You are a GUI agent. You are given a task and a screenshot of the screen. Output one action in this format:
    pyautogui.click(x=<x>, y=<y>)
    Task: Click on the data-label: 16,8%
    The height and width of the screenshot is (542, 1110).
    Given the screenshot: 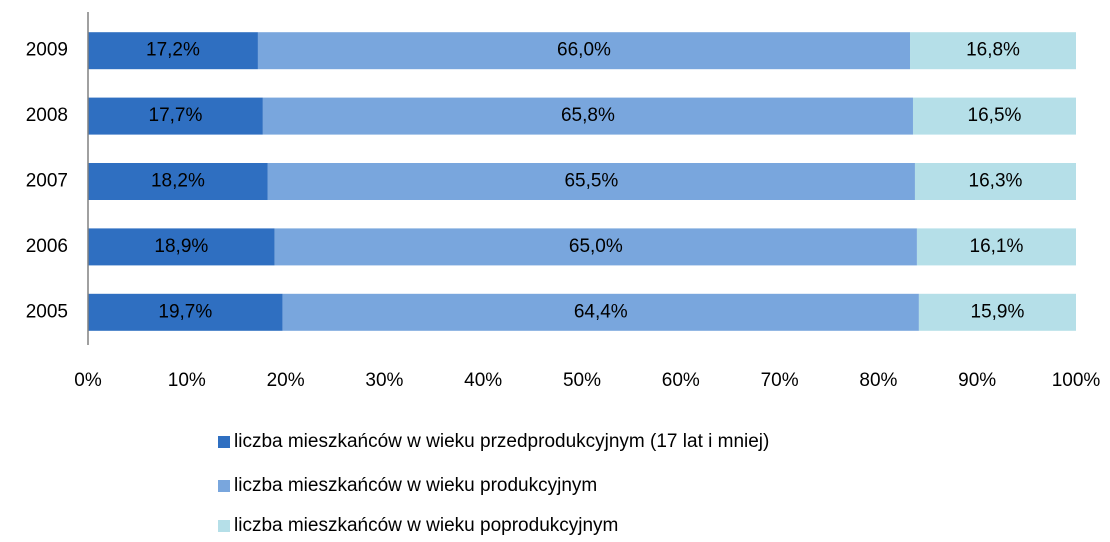 What is the action you would take?
    pyautogui.click(x=993, y=50)
    